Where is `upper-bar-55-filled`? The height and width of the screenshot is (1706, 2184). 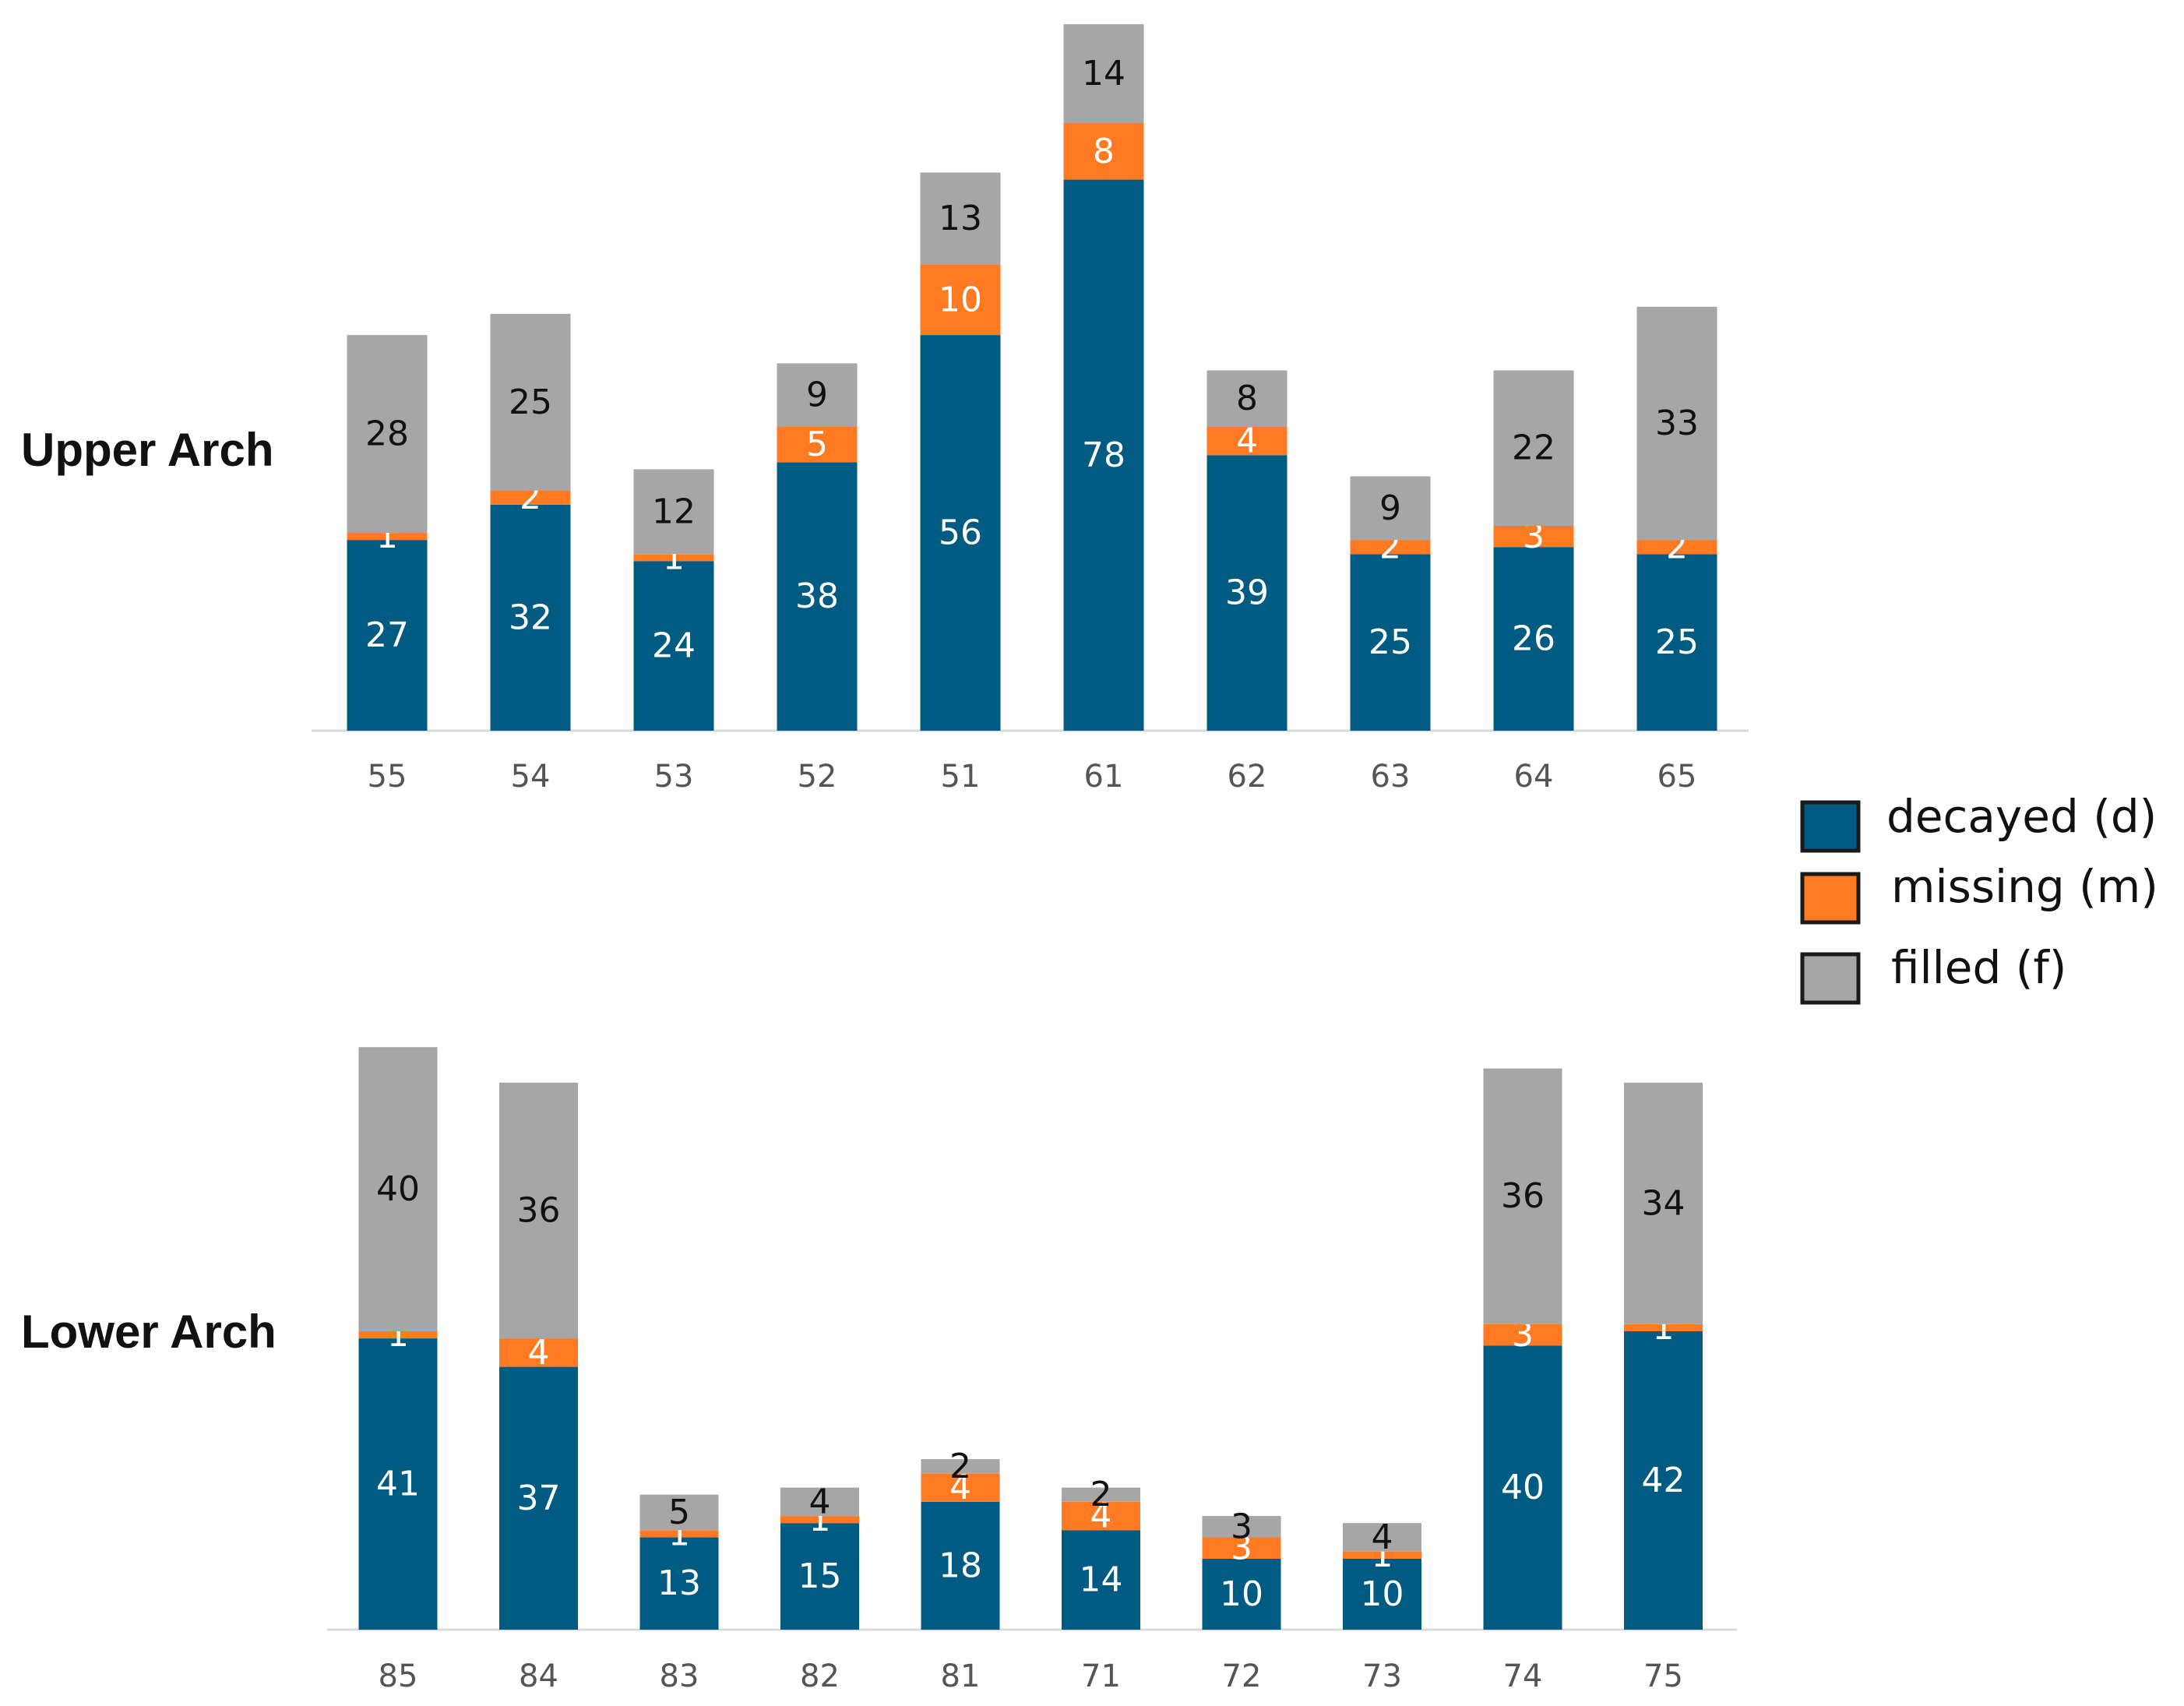
upper-bar-55-filled is located at coordinates (388, 434).